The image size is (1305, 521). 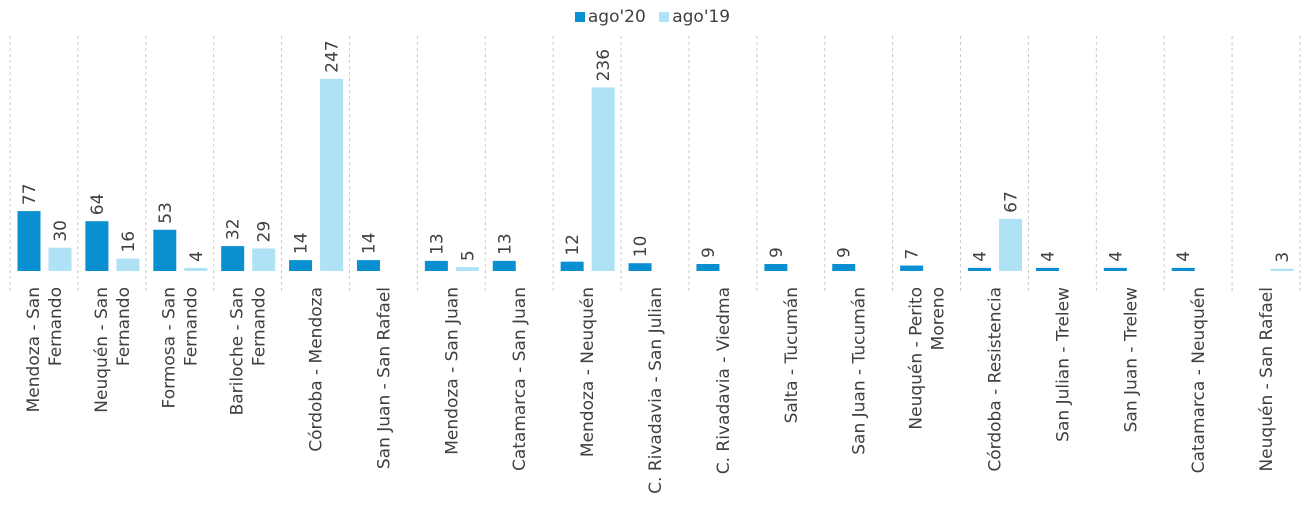 I want to click on data-label-ago20-12: 9, so click(x=845, y=252).